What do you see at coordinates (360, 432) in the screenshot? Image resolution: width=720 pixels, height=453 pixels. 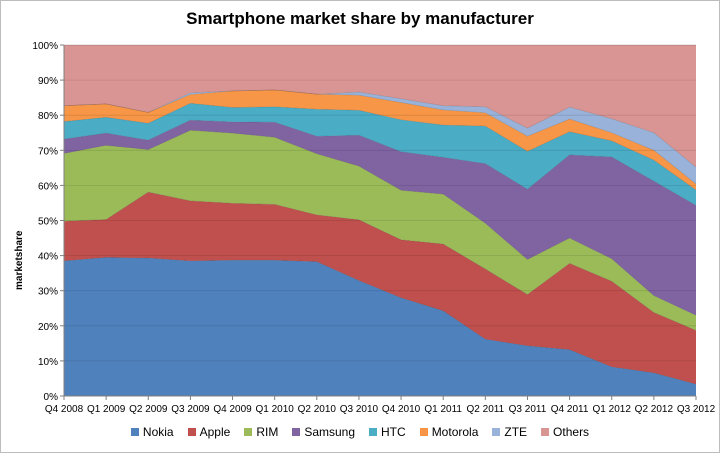 I see `chart-legend: Nokia Apple RIM Samsung HTC Motorola ZTE Others` at bounding box center [360, 432].